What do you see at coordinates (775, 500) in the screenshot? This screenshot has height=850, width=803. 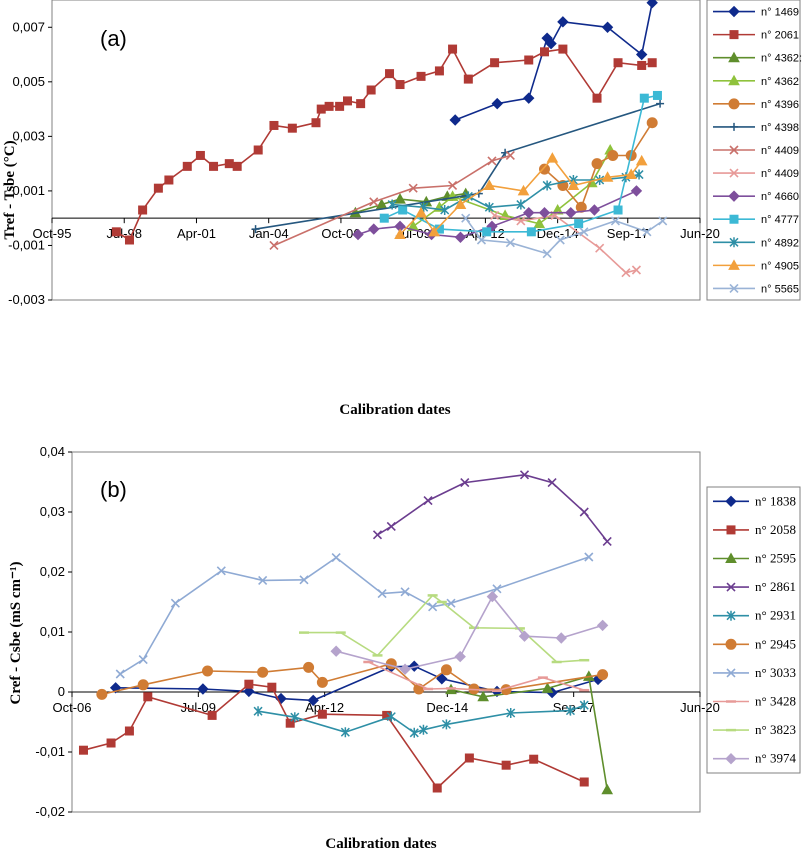 I see `legend-label: n° 1838` at bounding box center [775, 500].